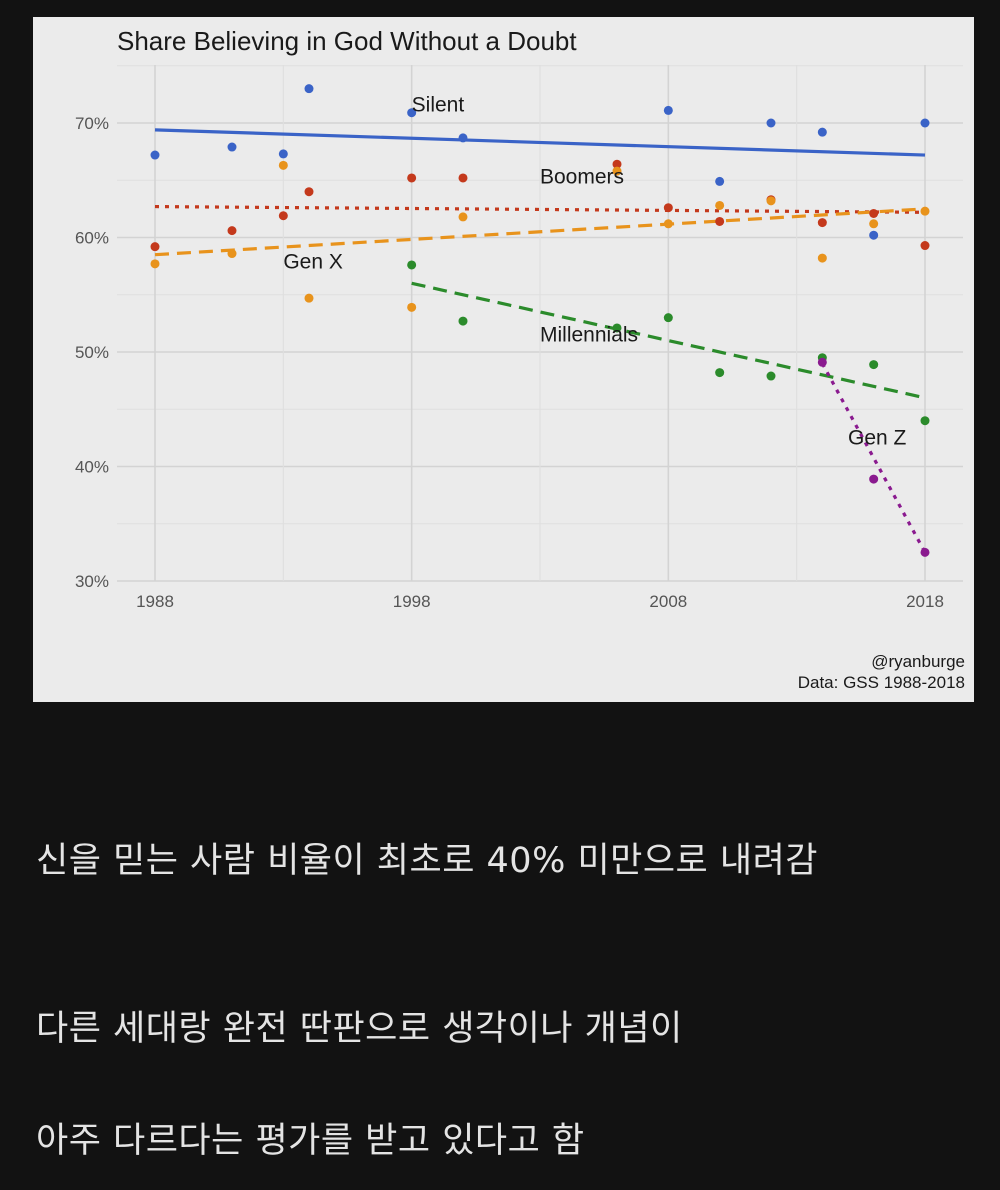 This screenshot has width=1000, height=1190. I want to click on y-tick-label: 40%, so click(92, 467).